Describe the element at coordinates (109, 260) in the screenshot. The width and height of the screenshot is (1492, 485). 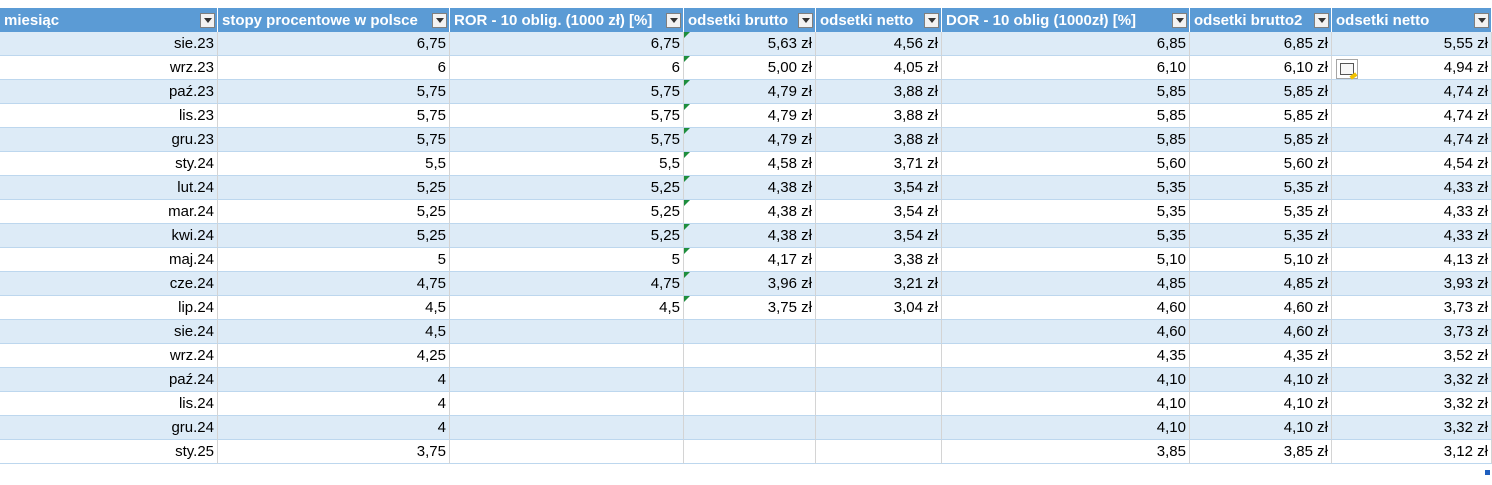
I see `table-cell: maj.24` at that location.